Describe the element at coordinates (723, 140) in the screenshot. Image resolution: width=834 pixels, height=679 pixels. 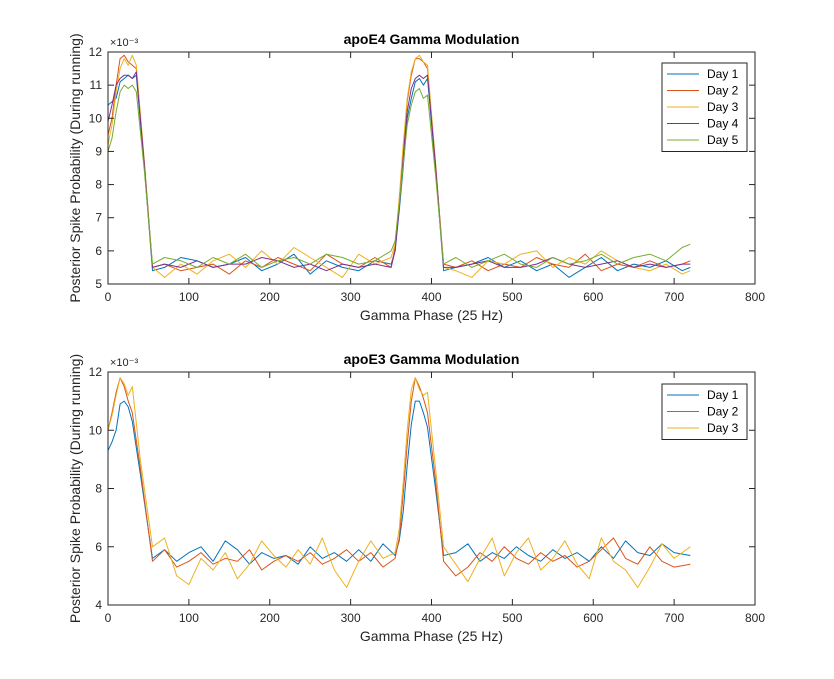
I see `legend-label: Day 5` at that location.